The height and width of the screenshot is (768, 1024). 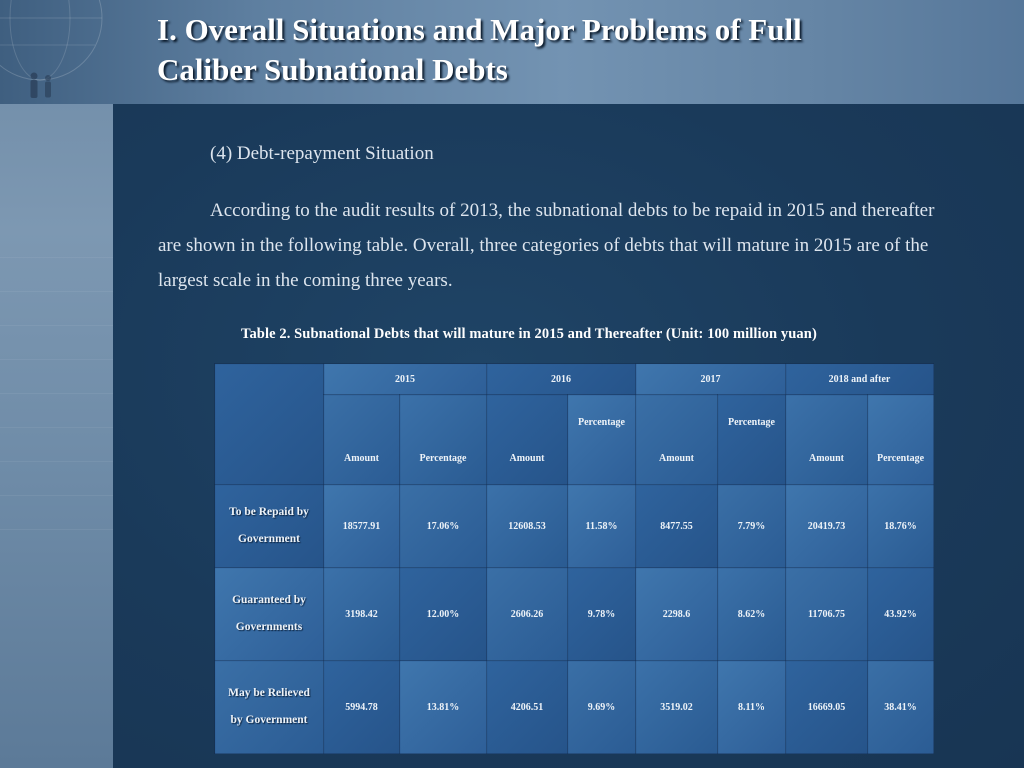 I want to click on table-cell: 9.69%, so click(x=601, y=707).